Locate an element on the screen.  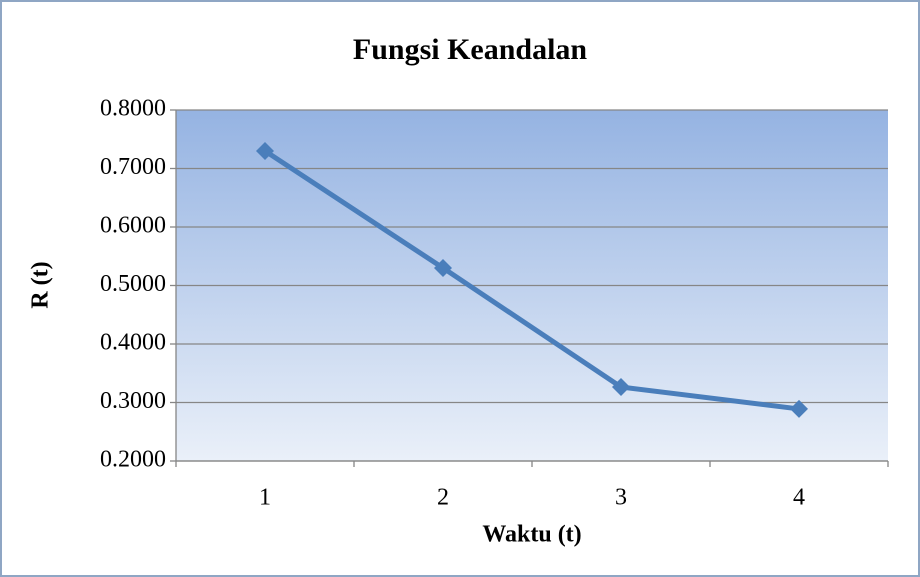
x-tick-label: 3 is located at coordinates (621, 498).